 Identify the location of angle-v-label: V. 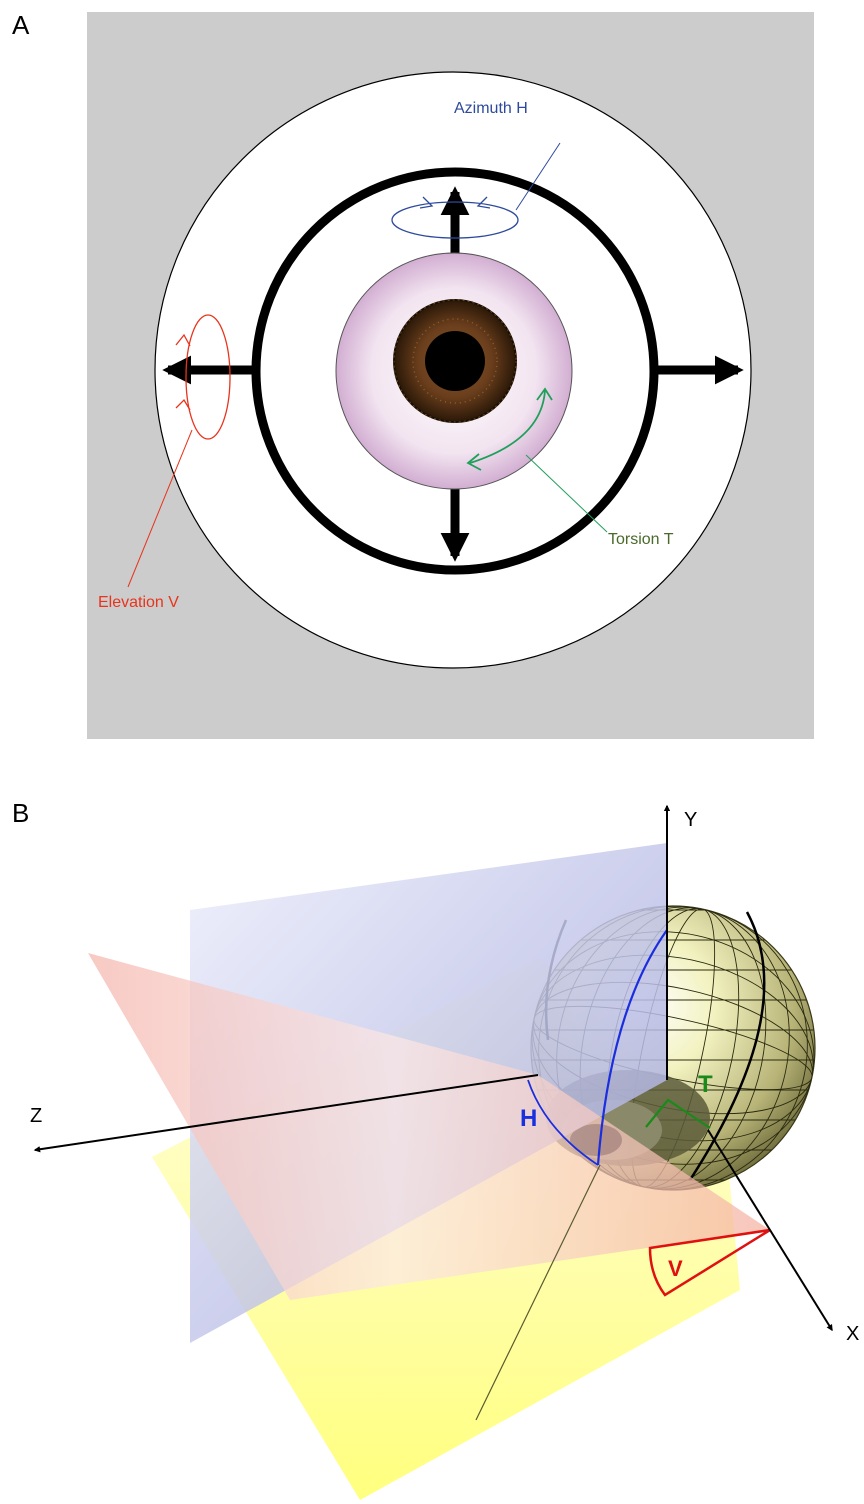
(675, 1268).